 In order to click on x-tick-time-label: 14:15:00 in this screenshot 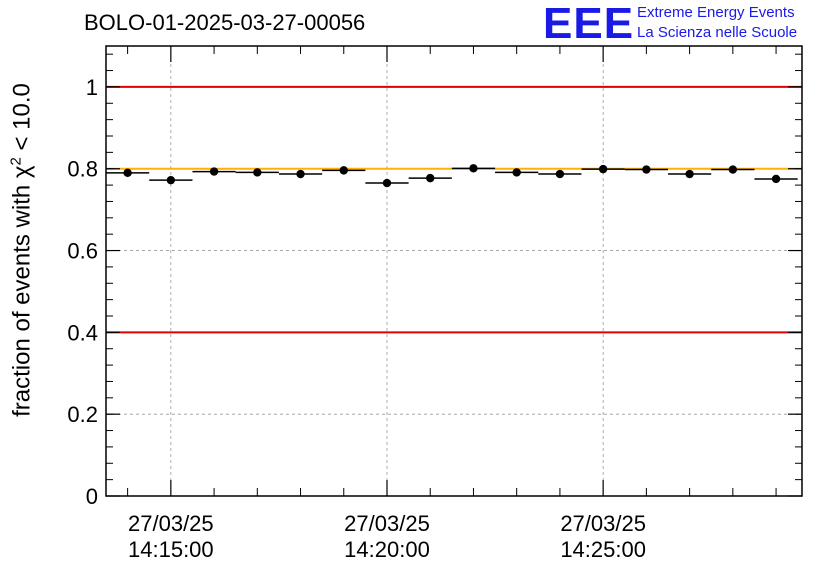, I will do `click(171, 549)`.